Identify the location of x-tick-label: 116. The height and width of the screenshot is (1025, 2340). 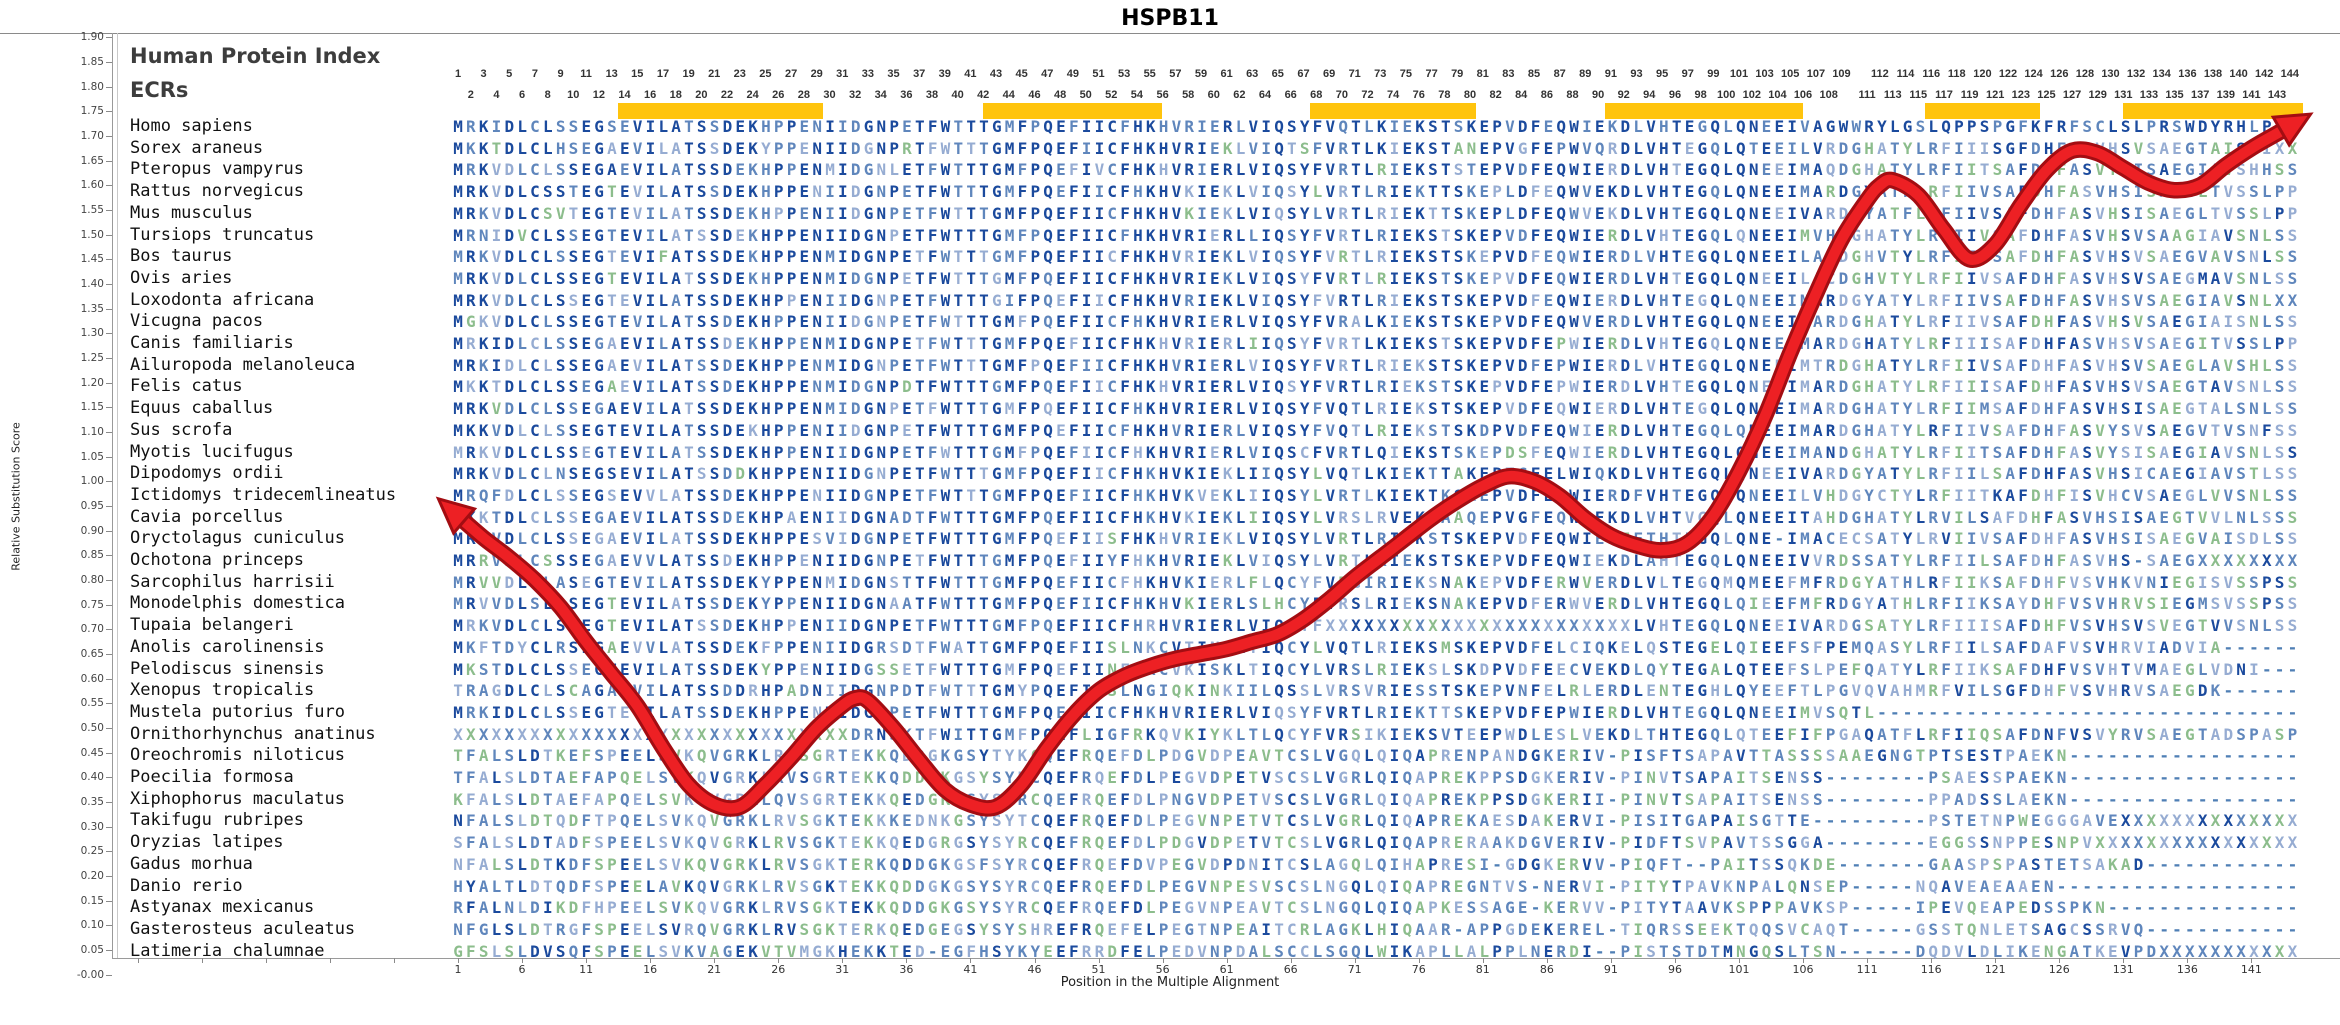
(1931, 969).